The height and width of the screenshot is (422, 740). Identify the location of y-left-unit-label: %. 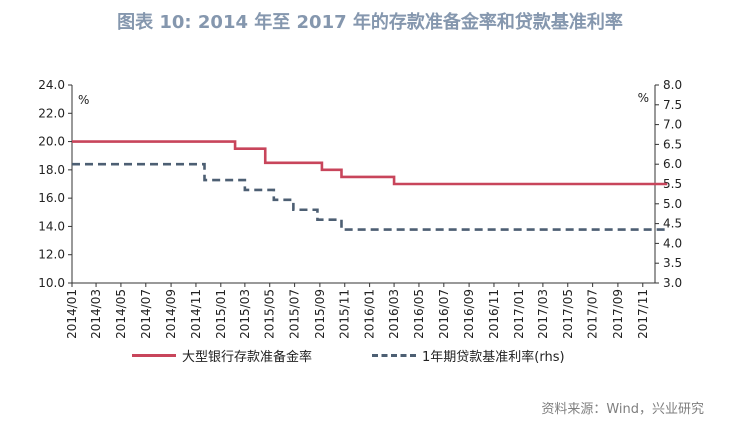
(83, 100).